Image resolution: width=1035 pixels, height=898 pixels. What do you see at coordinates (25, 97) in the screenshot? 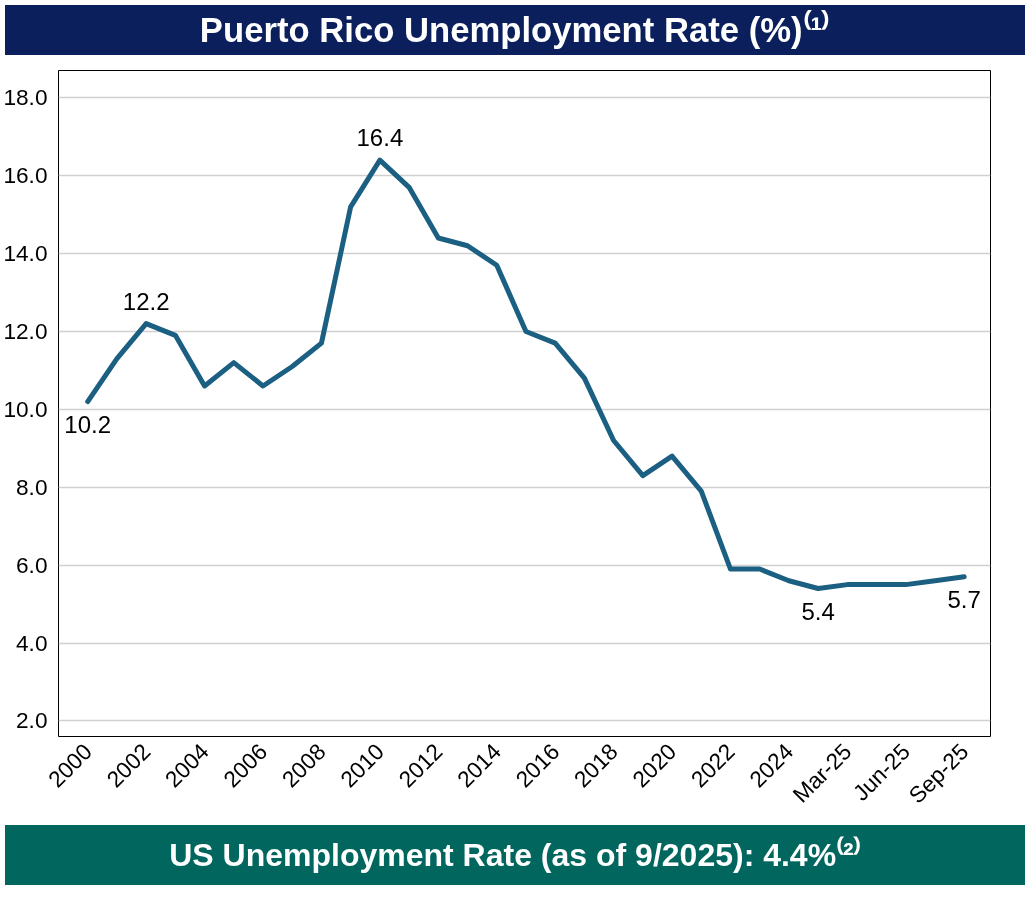
I see `y-tick-label: 18.0` at bounding box center [25, 97].